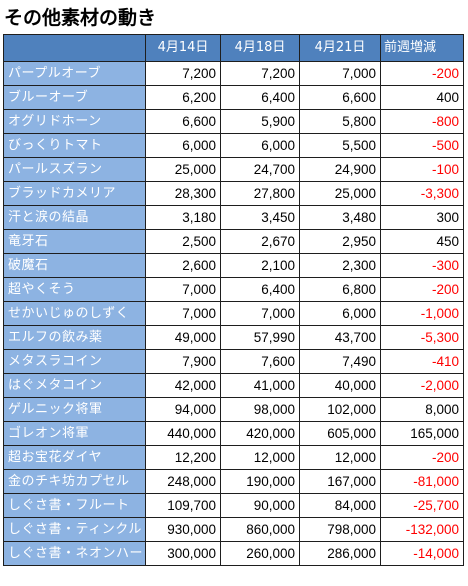 The width and height of the screenshot is (468, 586). I want to click on header-corner-cell, so click(74, 48).